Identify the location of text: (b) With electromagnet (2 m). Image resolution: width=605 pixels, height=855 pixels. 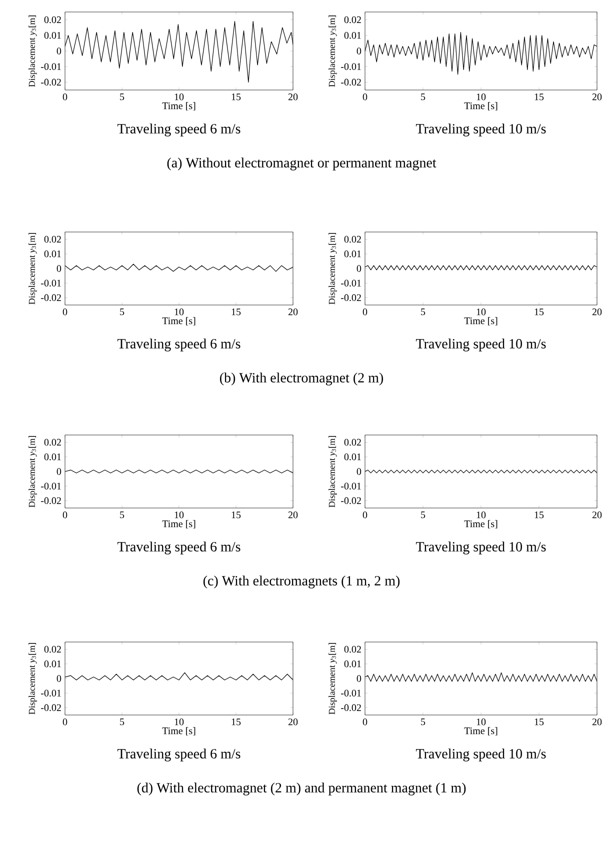
(301, 379).